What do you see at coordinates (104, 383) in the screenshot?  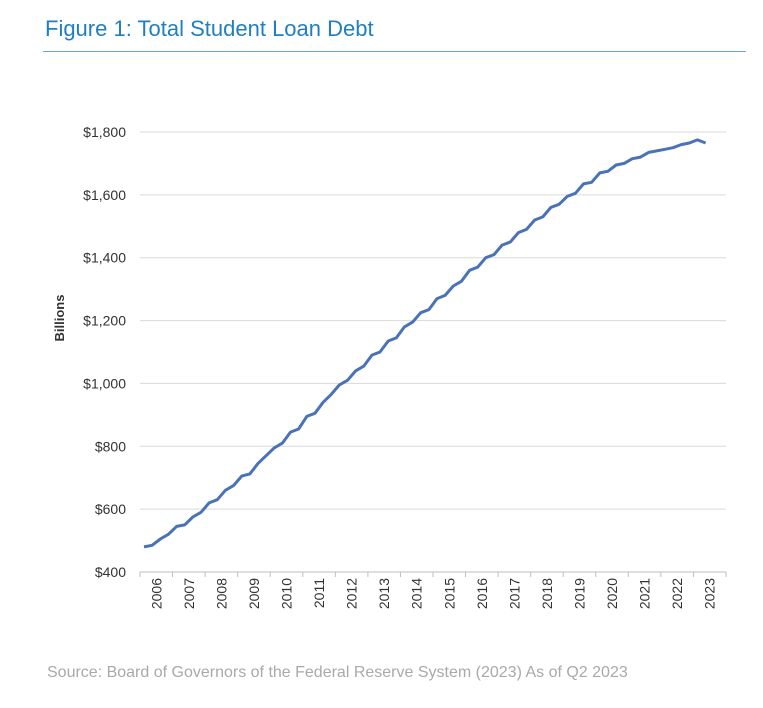 I see `y-tick-label: $1,000` at bounding box center [104, 383].